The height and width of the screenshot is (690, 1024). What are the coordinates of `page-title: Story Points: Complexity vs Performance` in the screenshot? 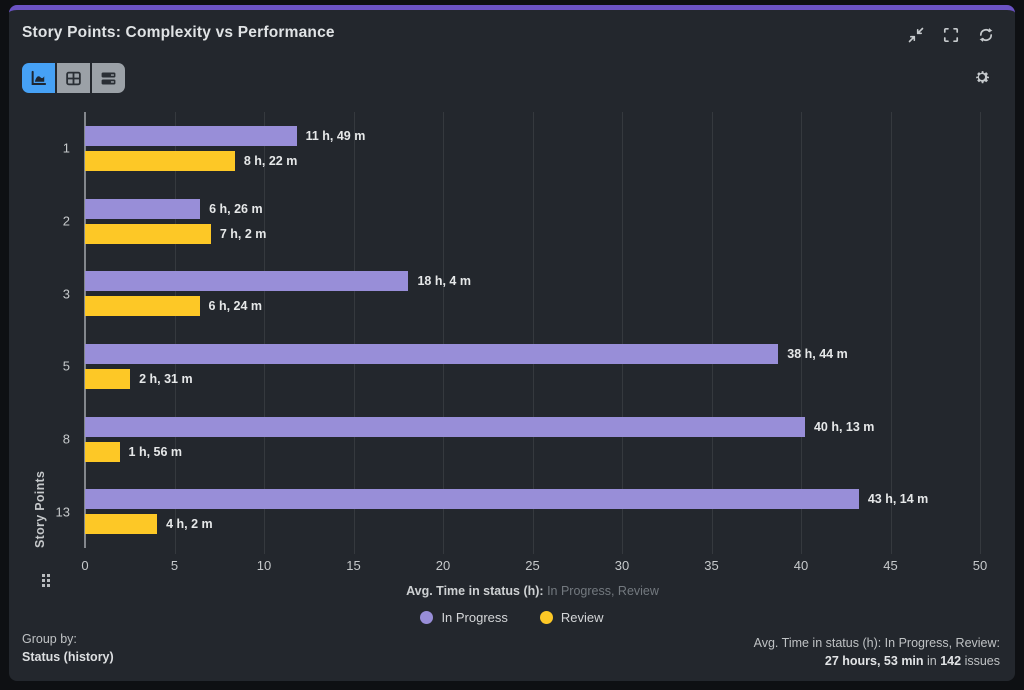 It's located at (178, 32).